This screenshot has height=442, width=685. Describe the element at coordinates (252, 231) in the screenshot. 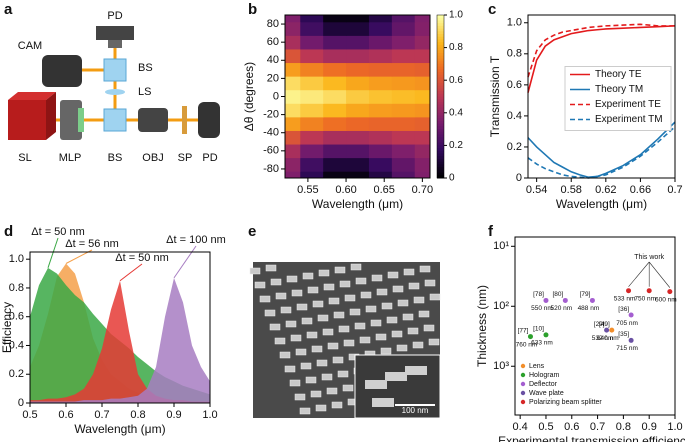

I see `panel-letter: e` at that location.